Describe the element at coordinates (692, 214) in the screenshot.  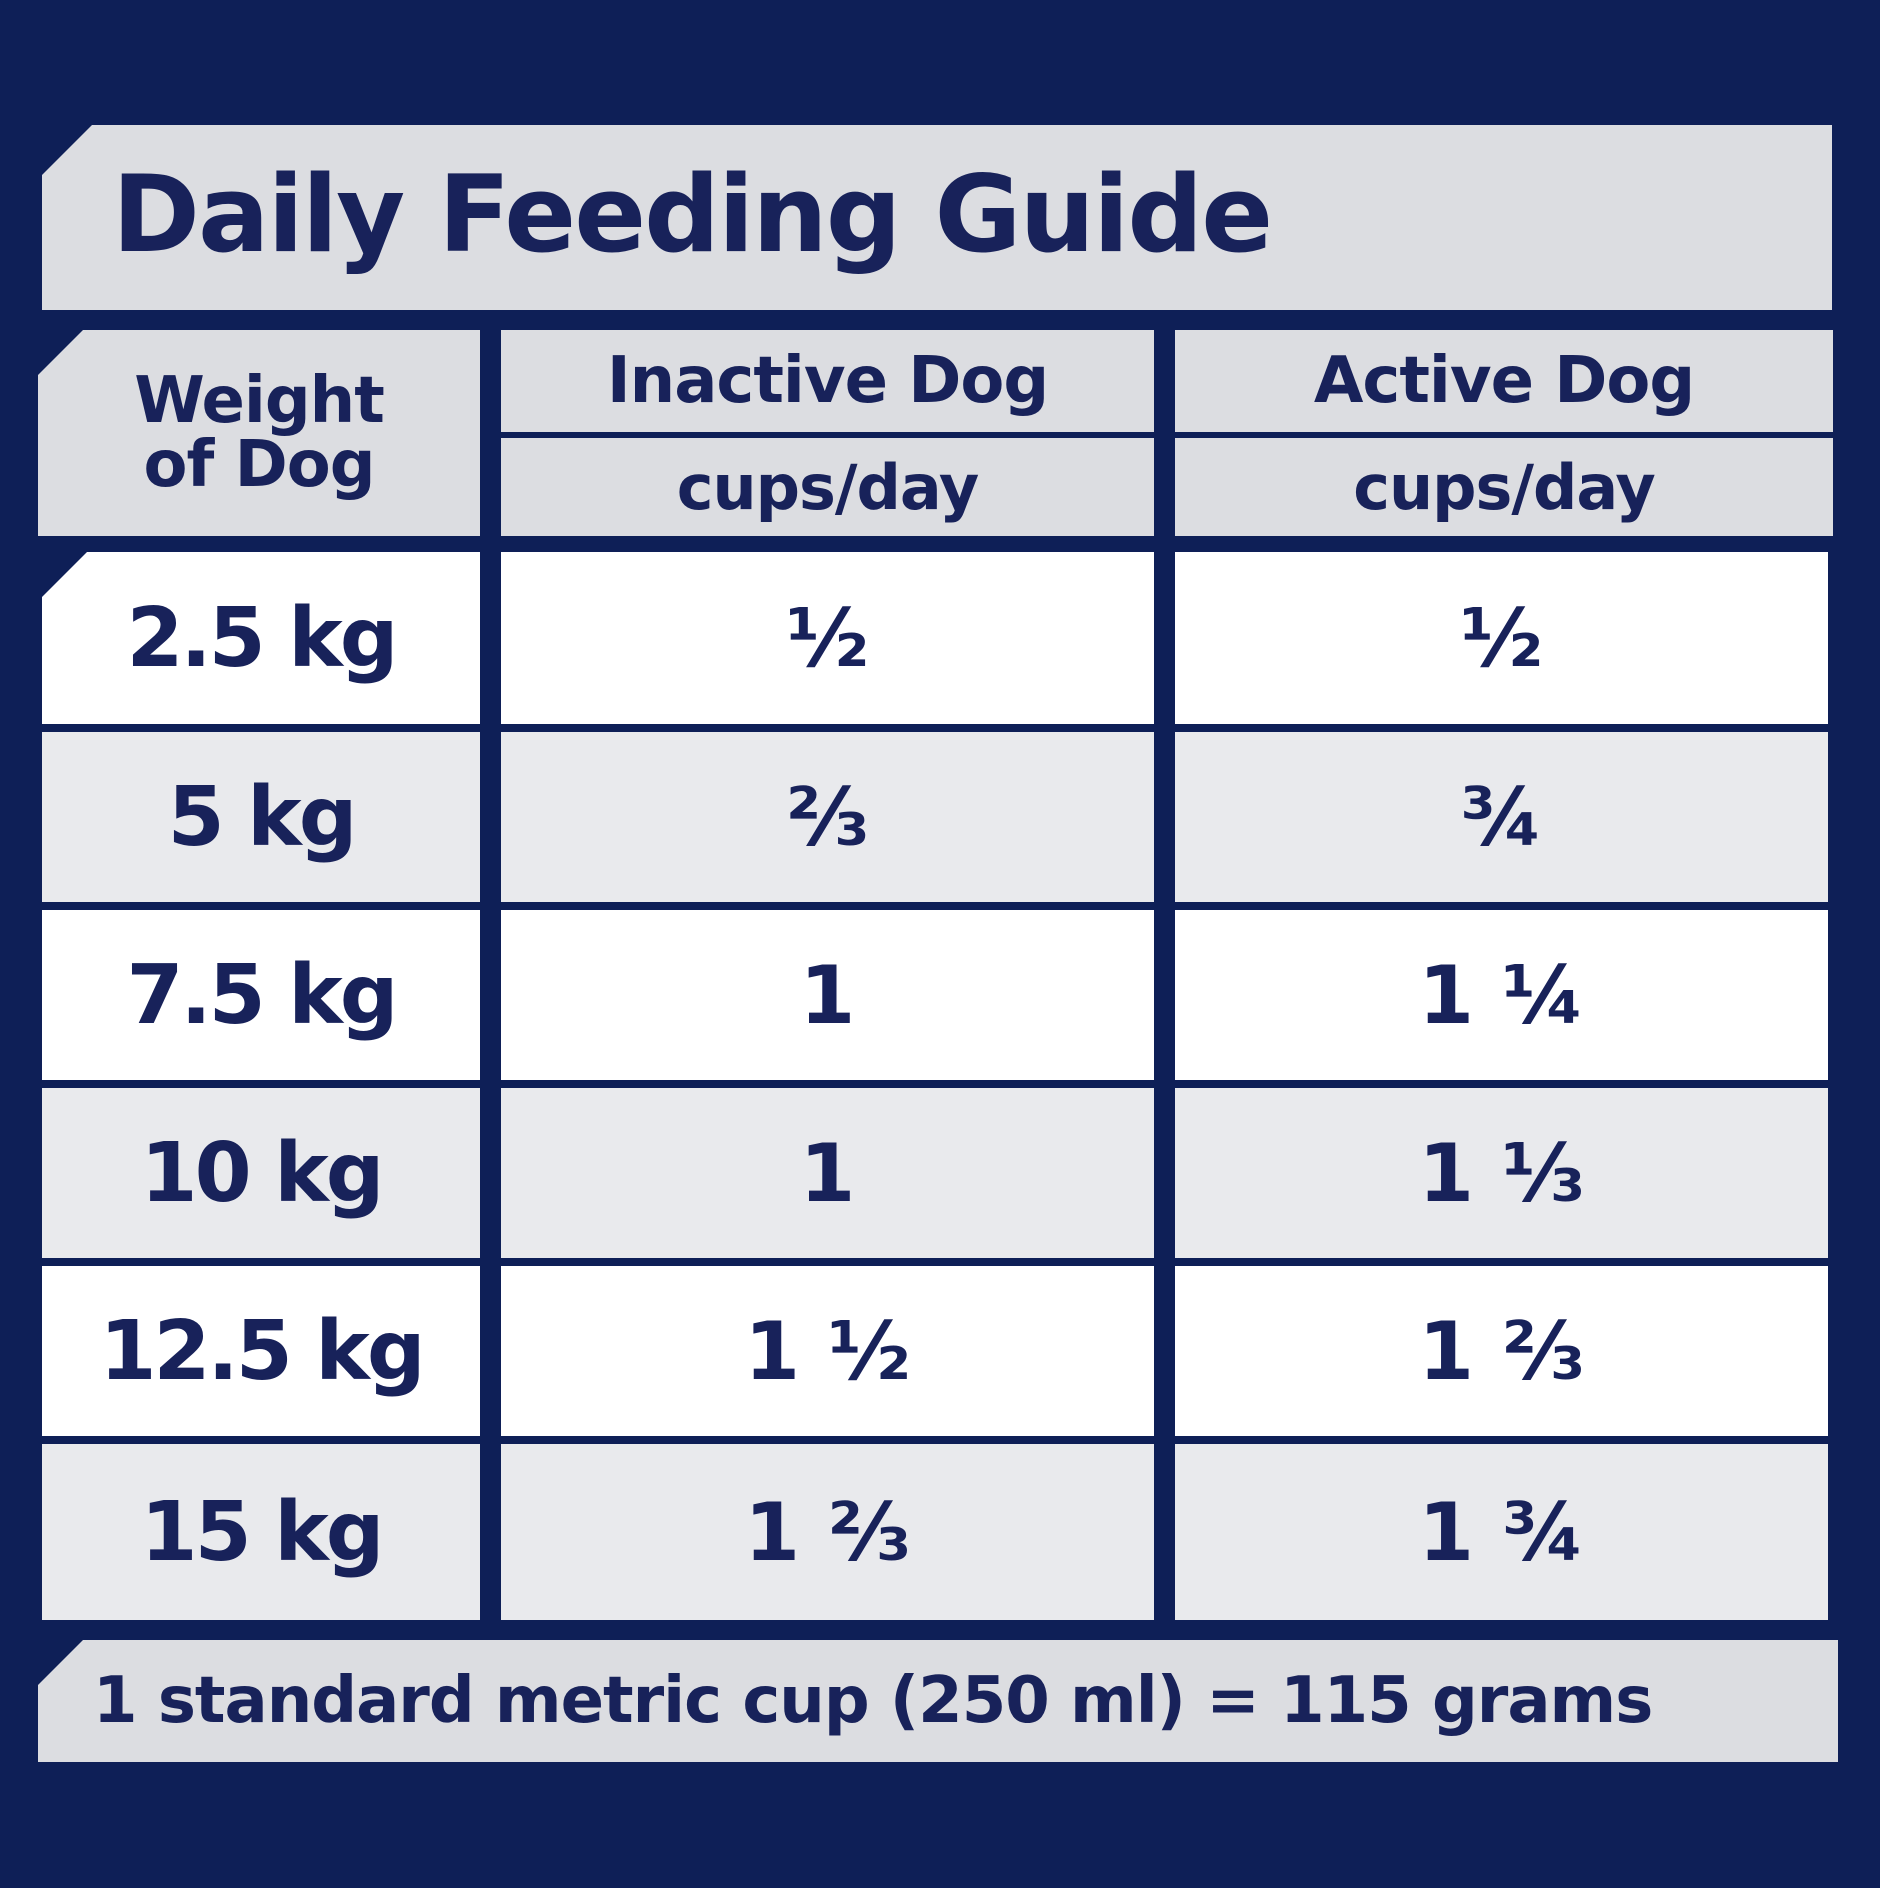
I see `page-title: Daily Feeding Guide` at that location.